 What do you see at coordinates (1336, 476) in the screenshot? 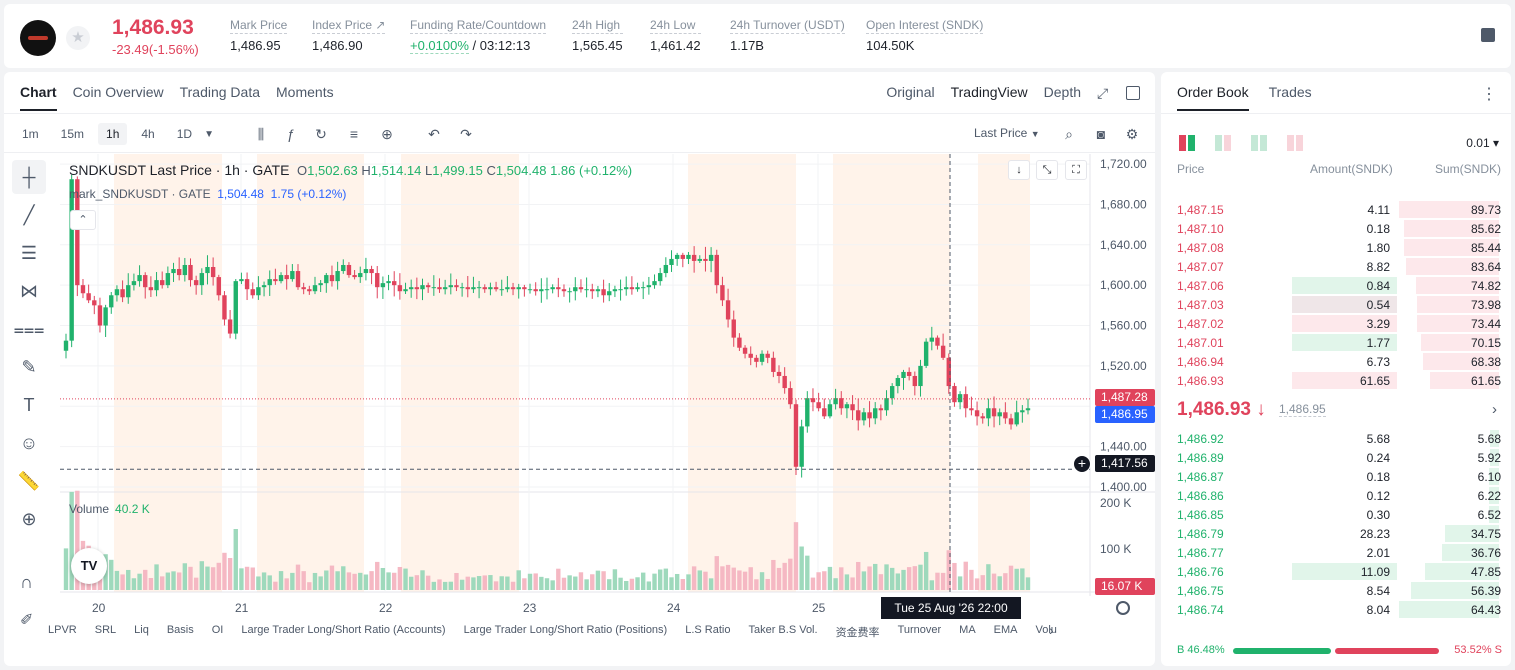
I see `bid-row: 1,486.87 0.18 6.10` at bounding box center [1336, 476].